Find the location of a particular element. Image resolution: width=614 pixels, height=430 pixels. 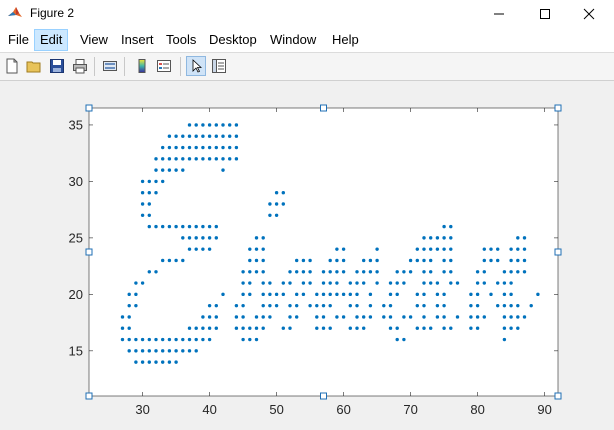

insert-colorbar-button is located at coordinates (142, 66).